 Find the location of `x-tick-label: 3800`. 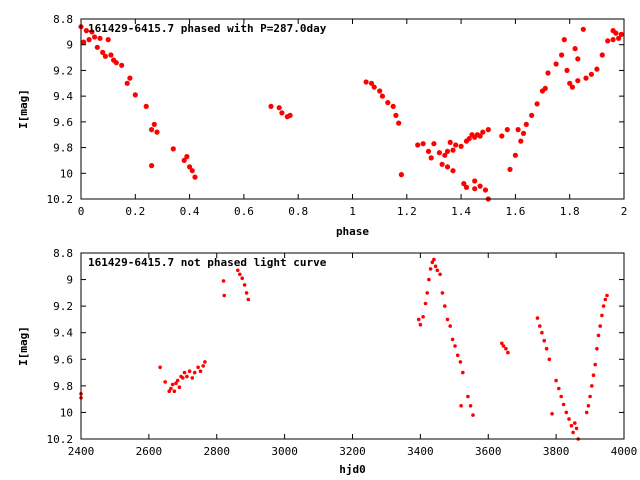

x-tick-label: 3800 is located at coordinates (556, 451).